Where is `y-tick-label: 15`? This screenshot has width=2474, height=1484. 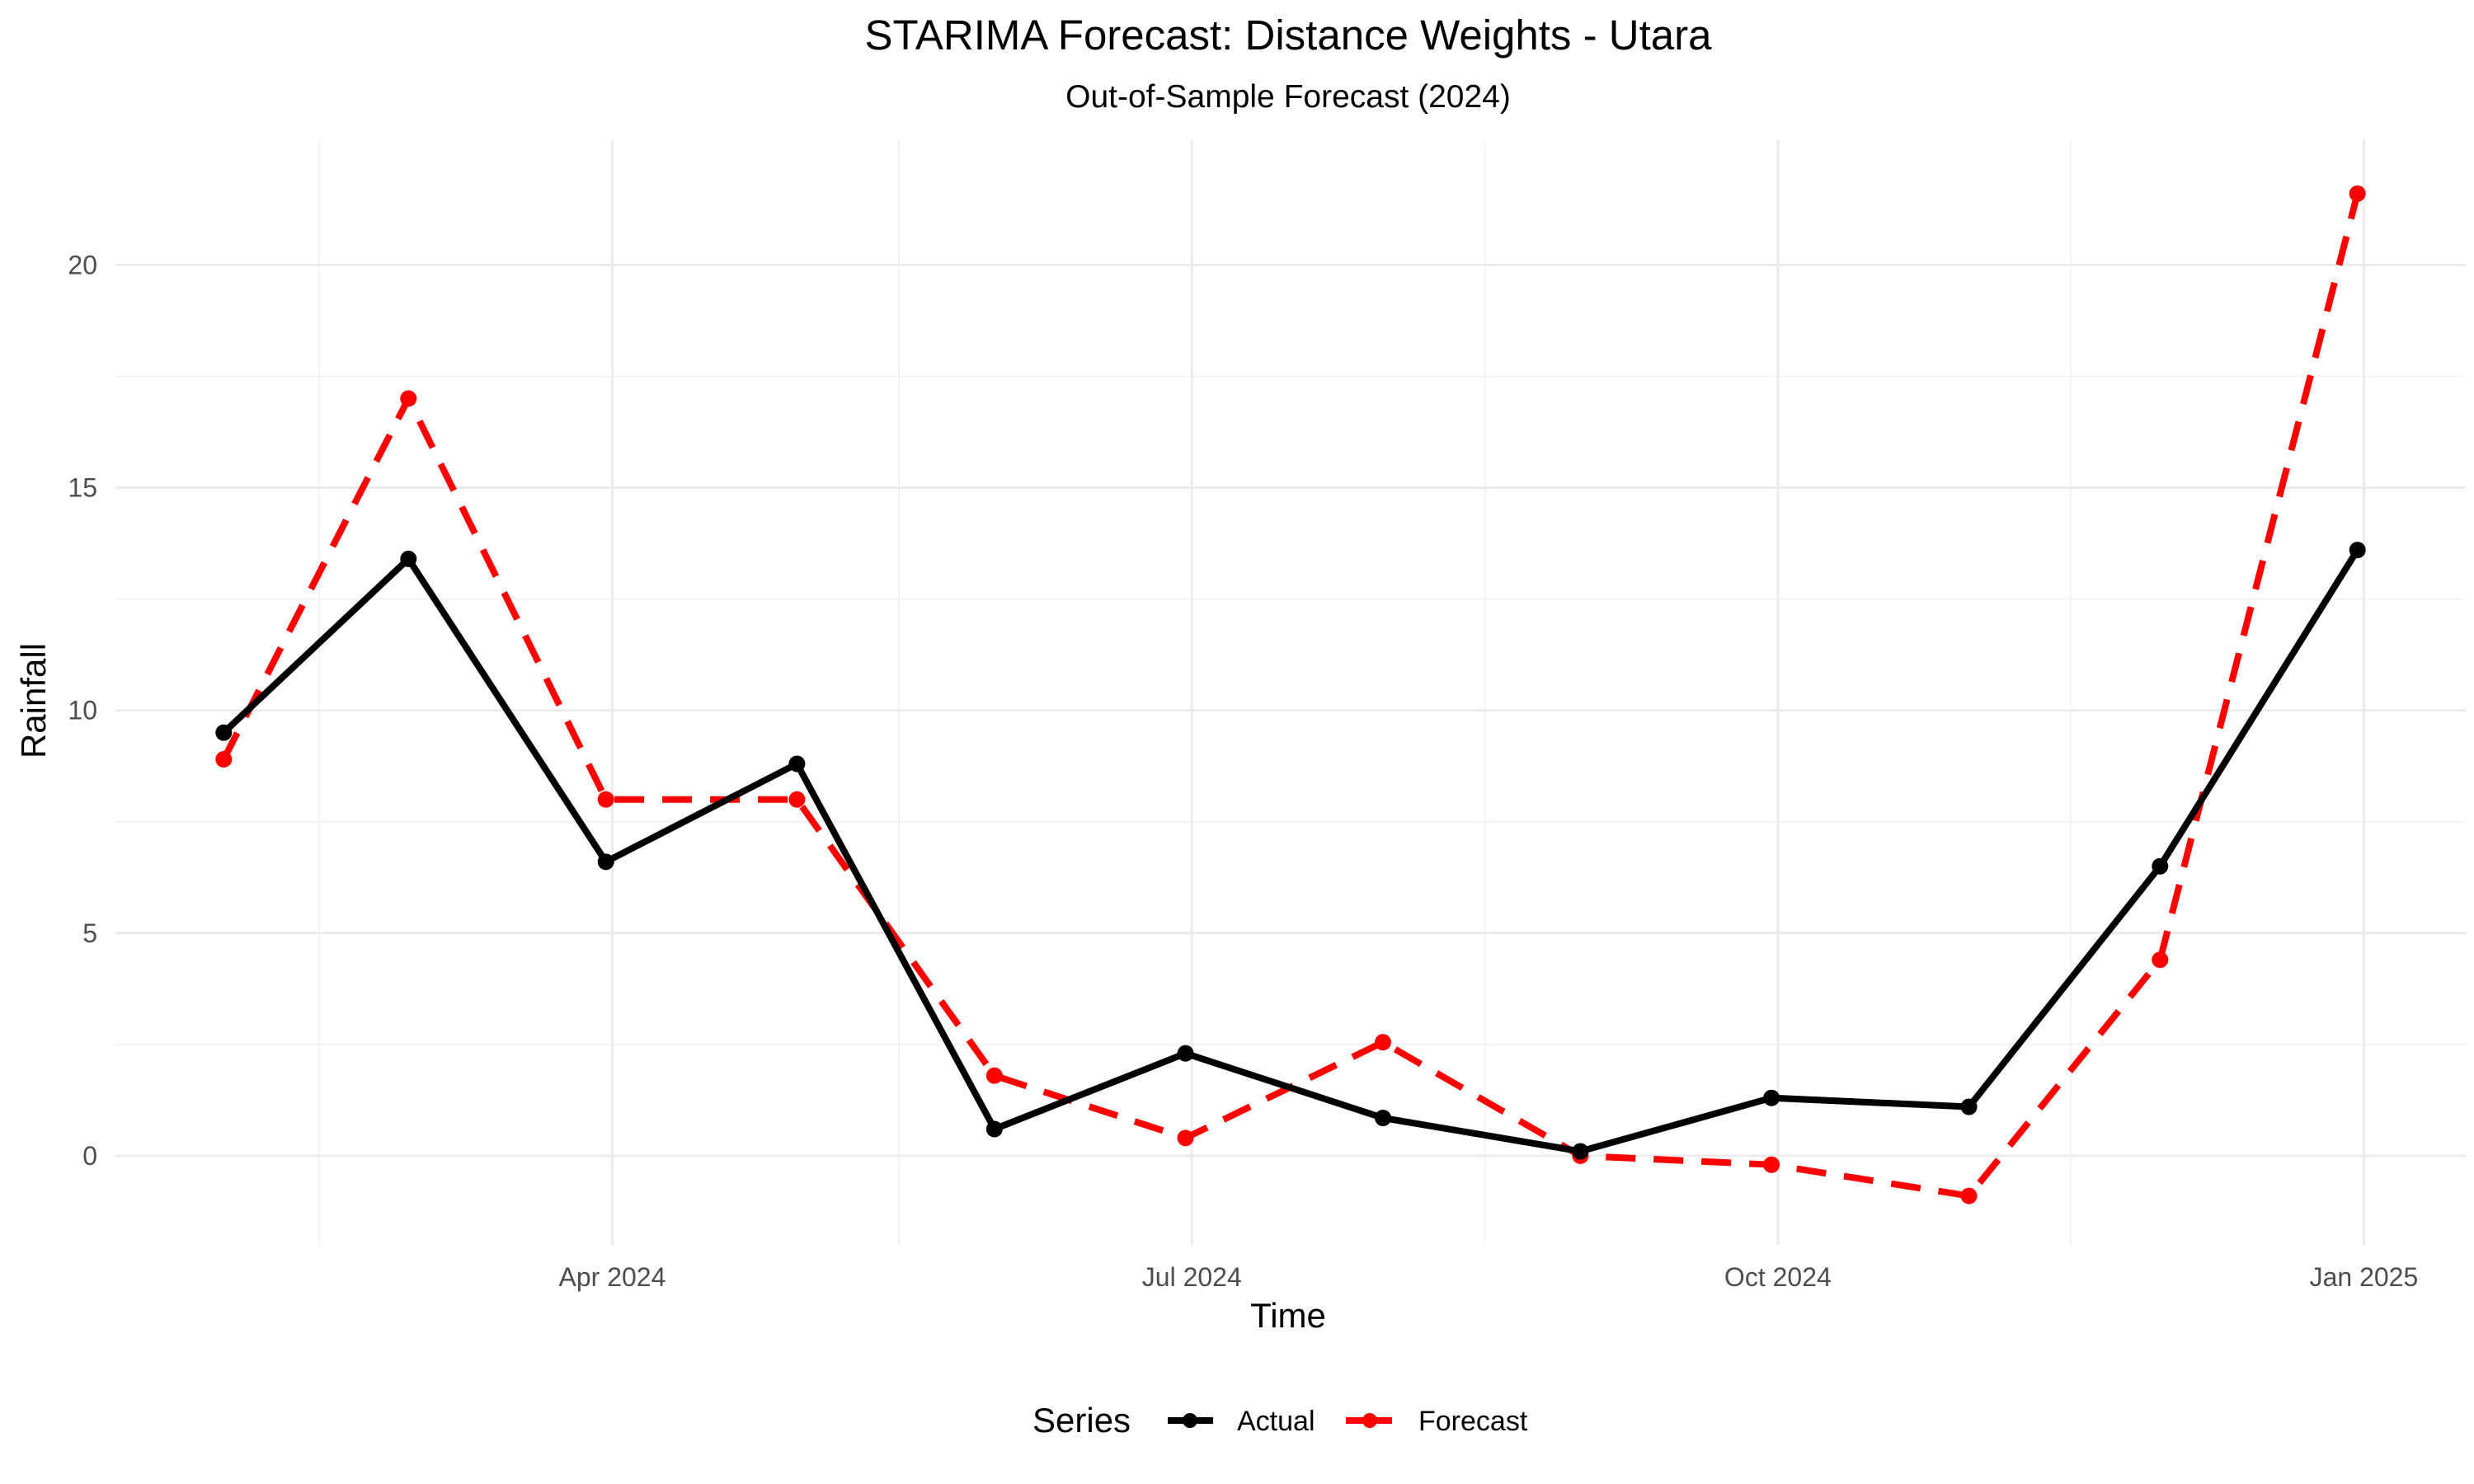 y-tick-label: 15 is located at coordinates (82, 487).